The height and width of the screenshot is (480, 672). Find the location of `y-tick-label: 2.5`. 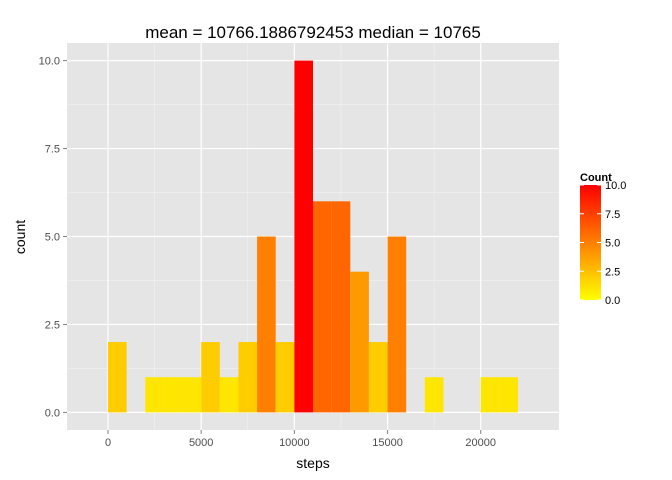

y-tick-label: 2.5 is located at coordinates (52, 325).